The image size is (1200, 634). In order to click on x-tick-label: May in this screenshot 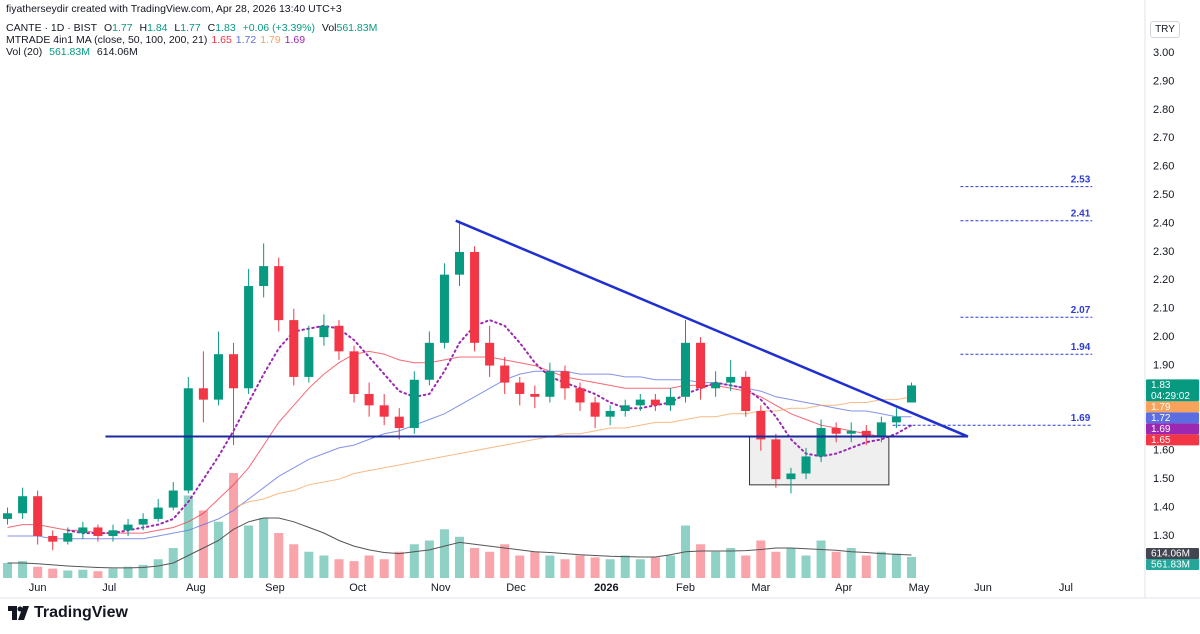, I will do `click(919, 588)`.